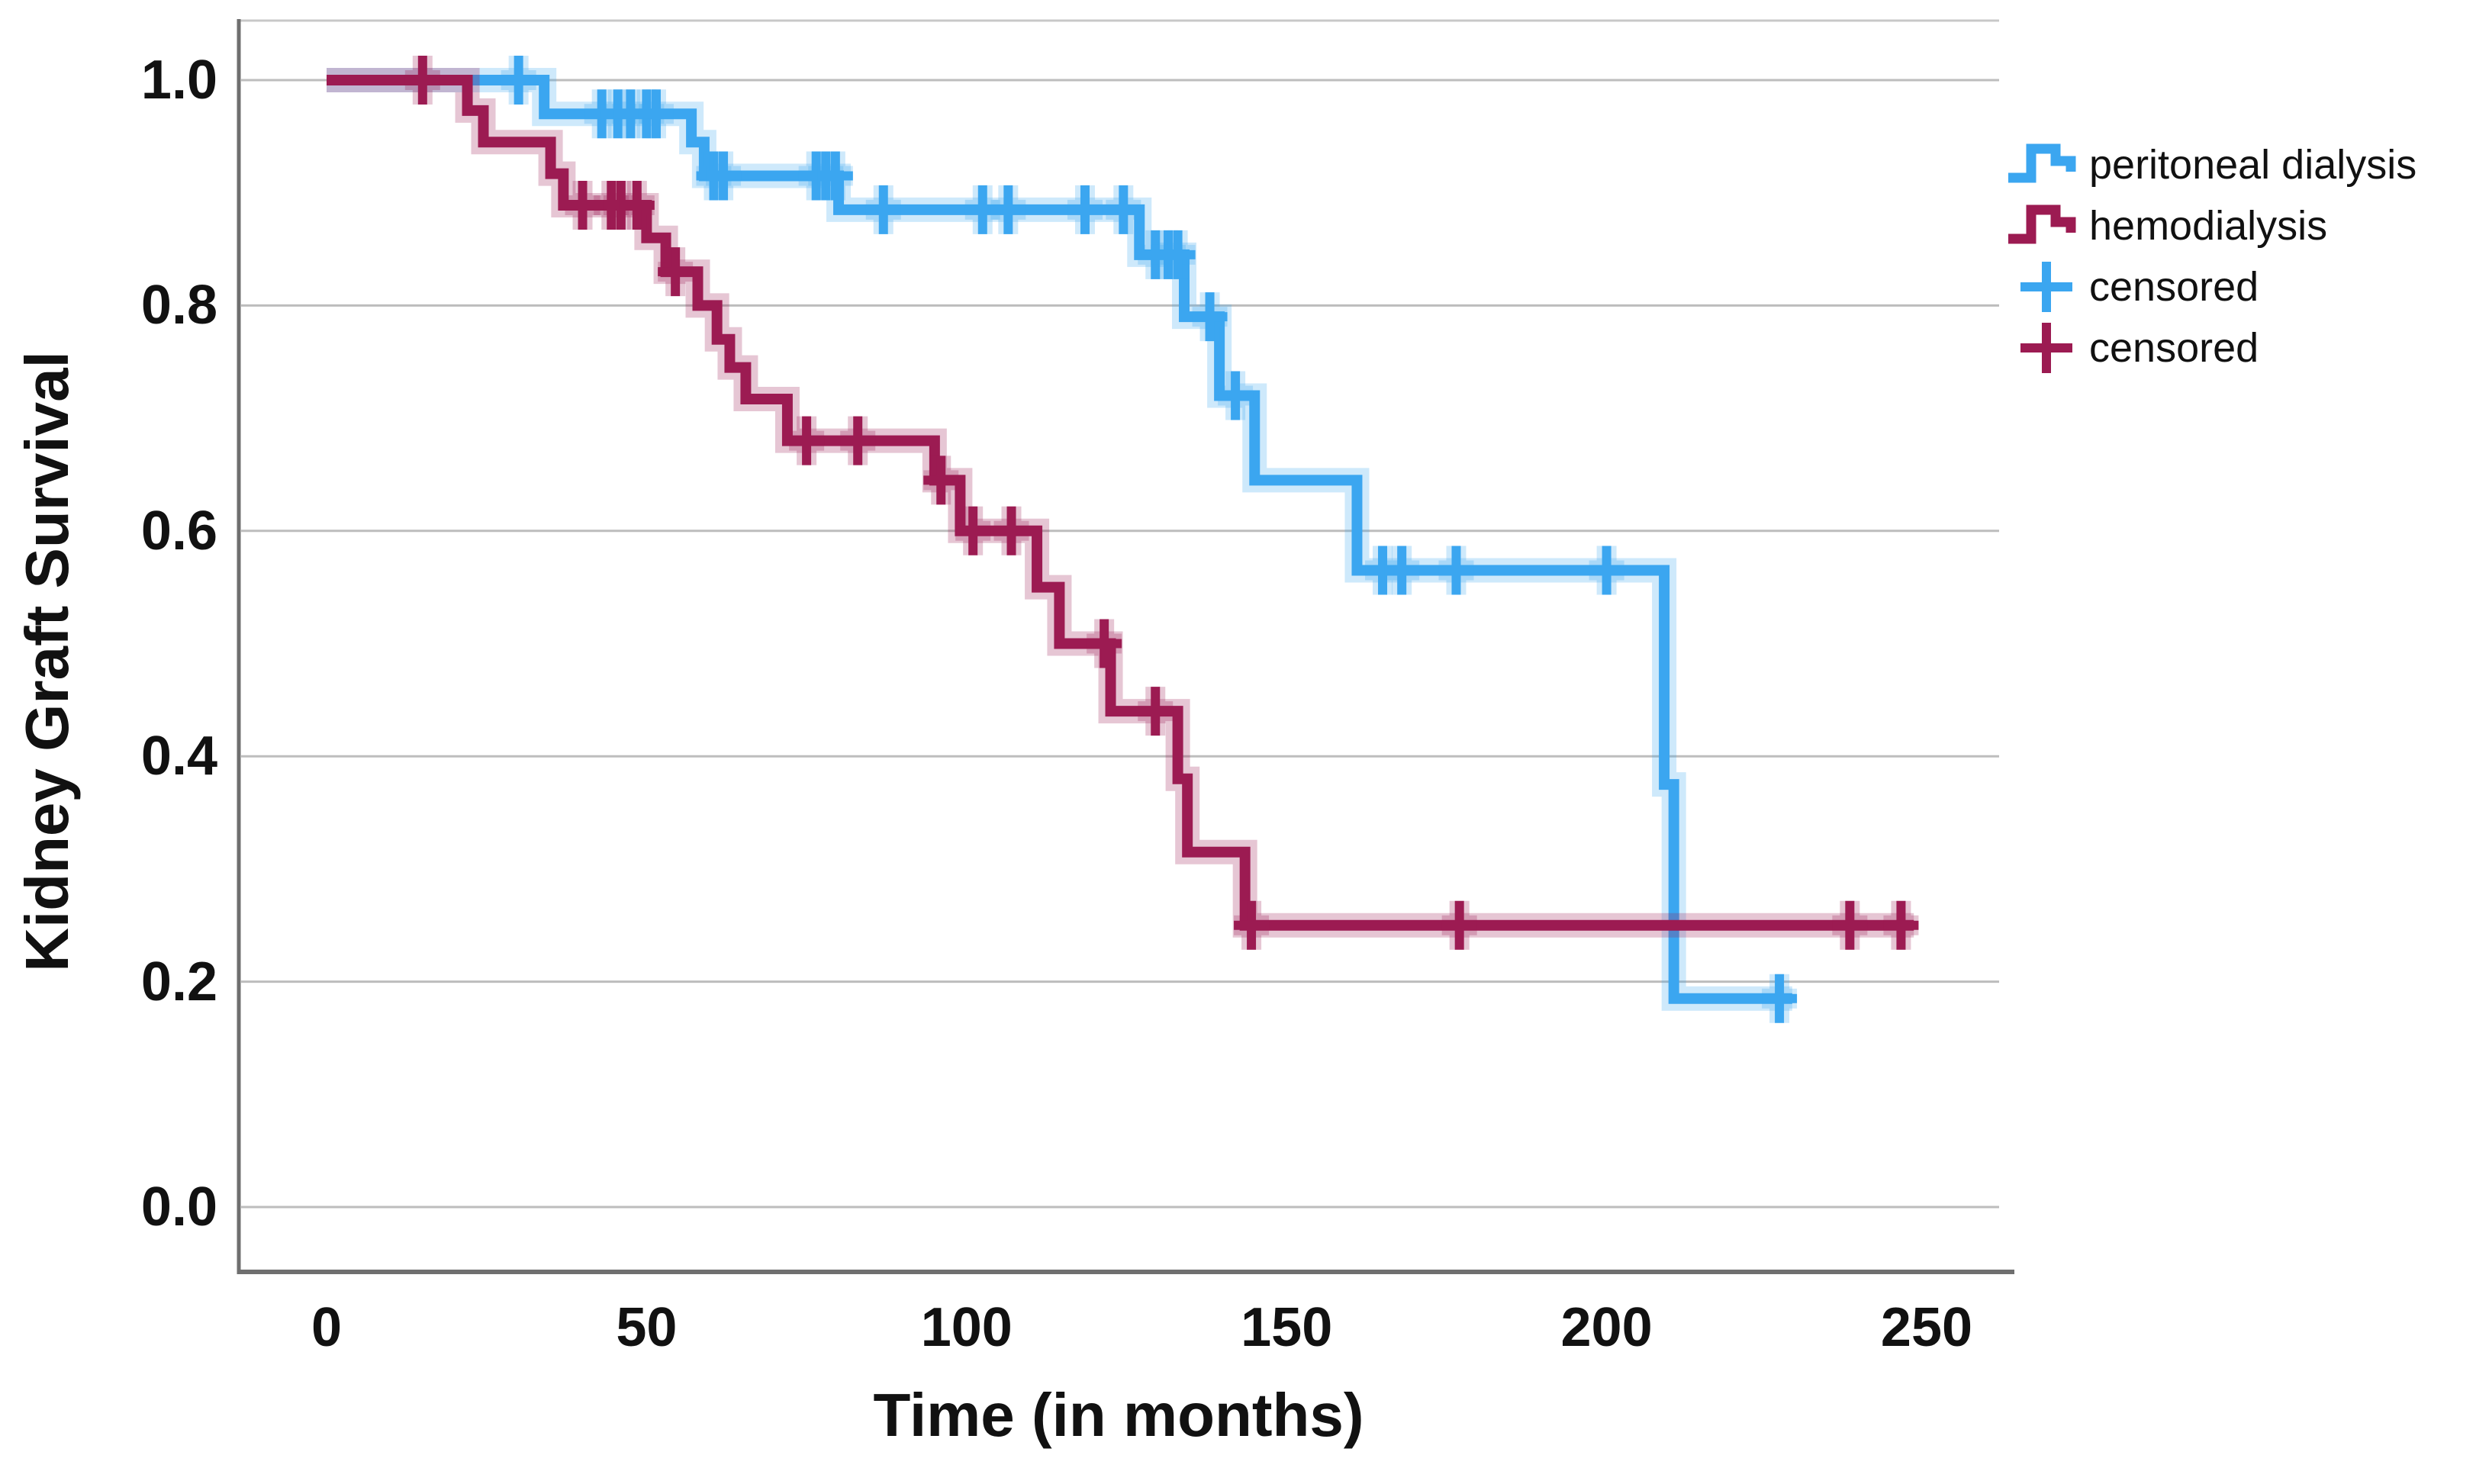 Image resolution: width=2476 pixels, height=1484 pixels. I want to click on x-tick-label: 150, so click(1287, 1327).